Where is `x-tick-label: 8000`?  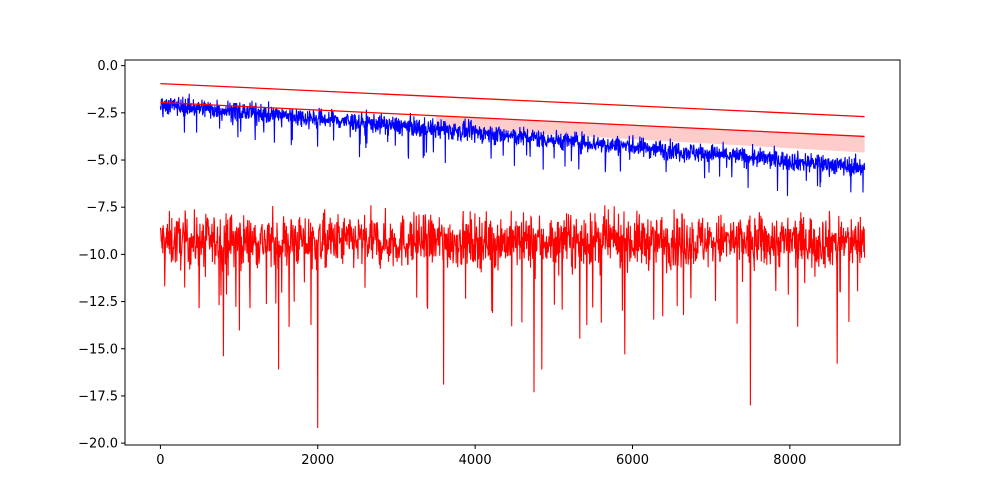 x-tick-label: 8000 is located at coordinates (789, 460).